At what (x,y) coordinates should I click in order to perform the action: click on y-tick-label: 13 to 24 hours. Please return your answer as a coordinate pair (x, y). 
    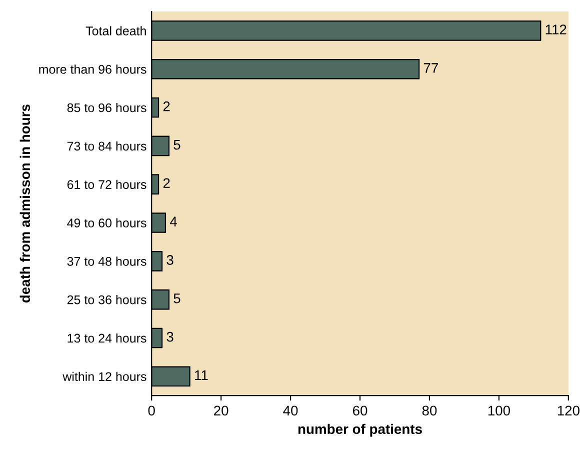
    Looking at the image, I should click on (107, 338).